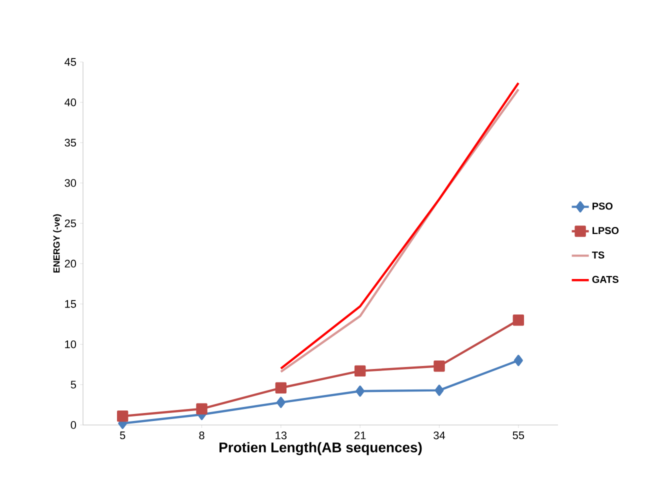  I want to click on y-tick-label: 35, so click(70, 142).